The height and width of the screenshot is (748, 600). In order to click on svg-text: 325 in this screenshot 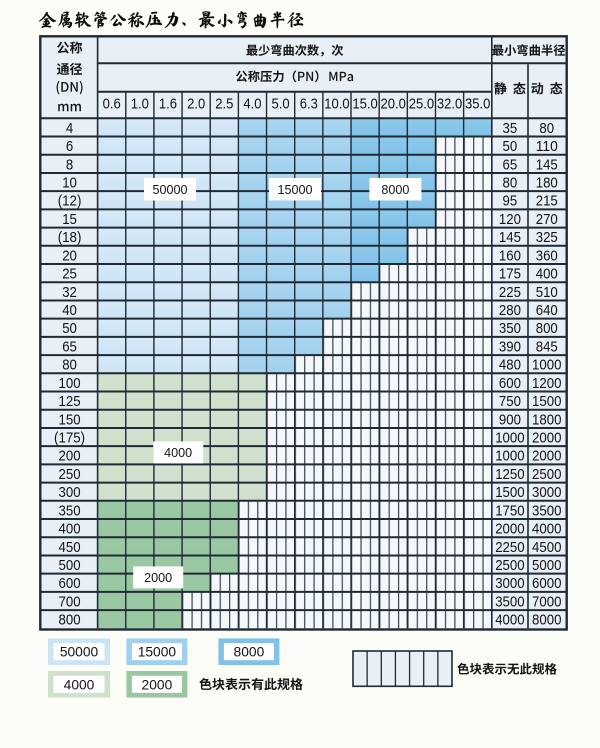, I will do `click(547, 237)`.